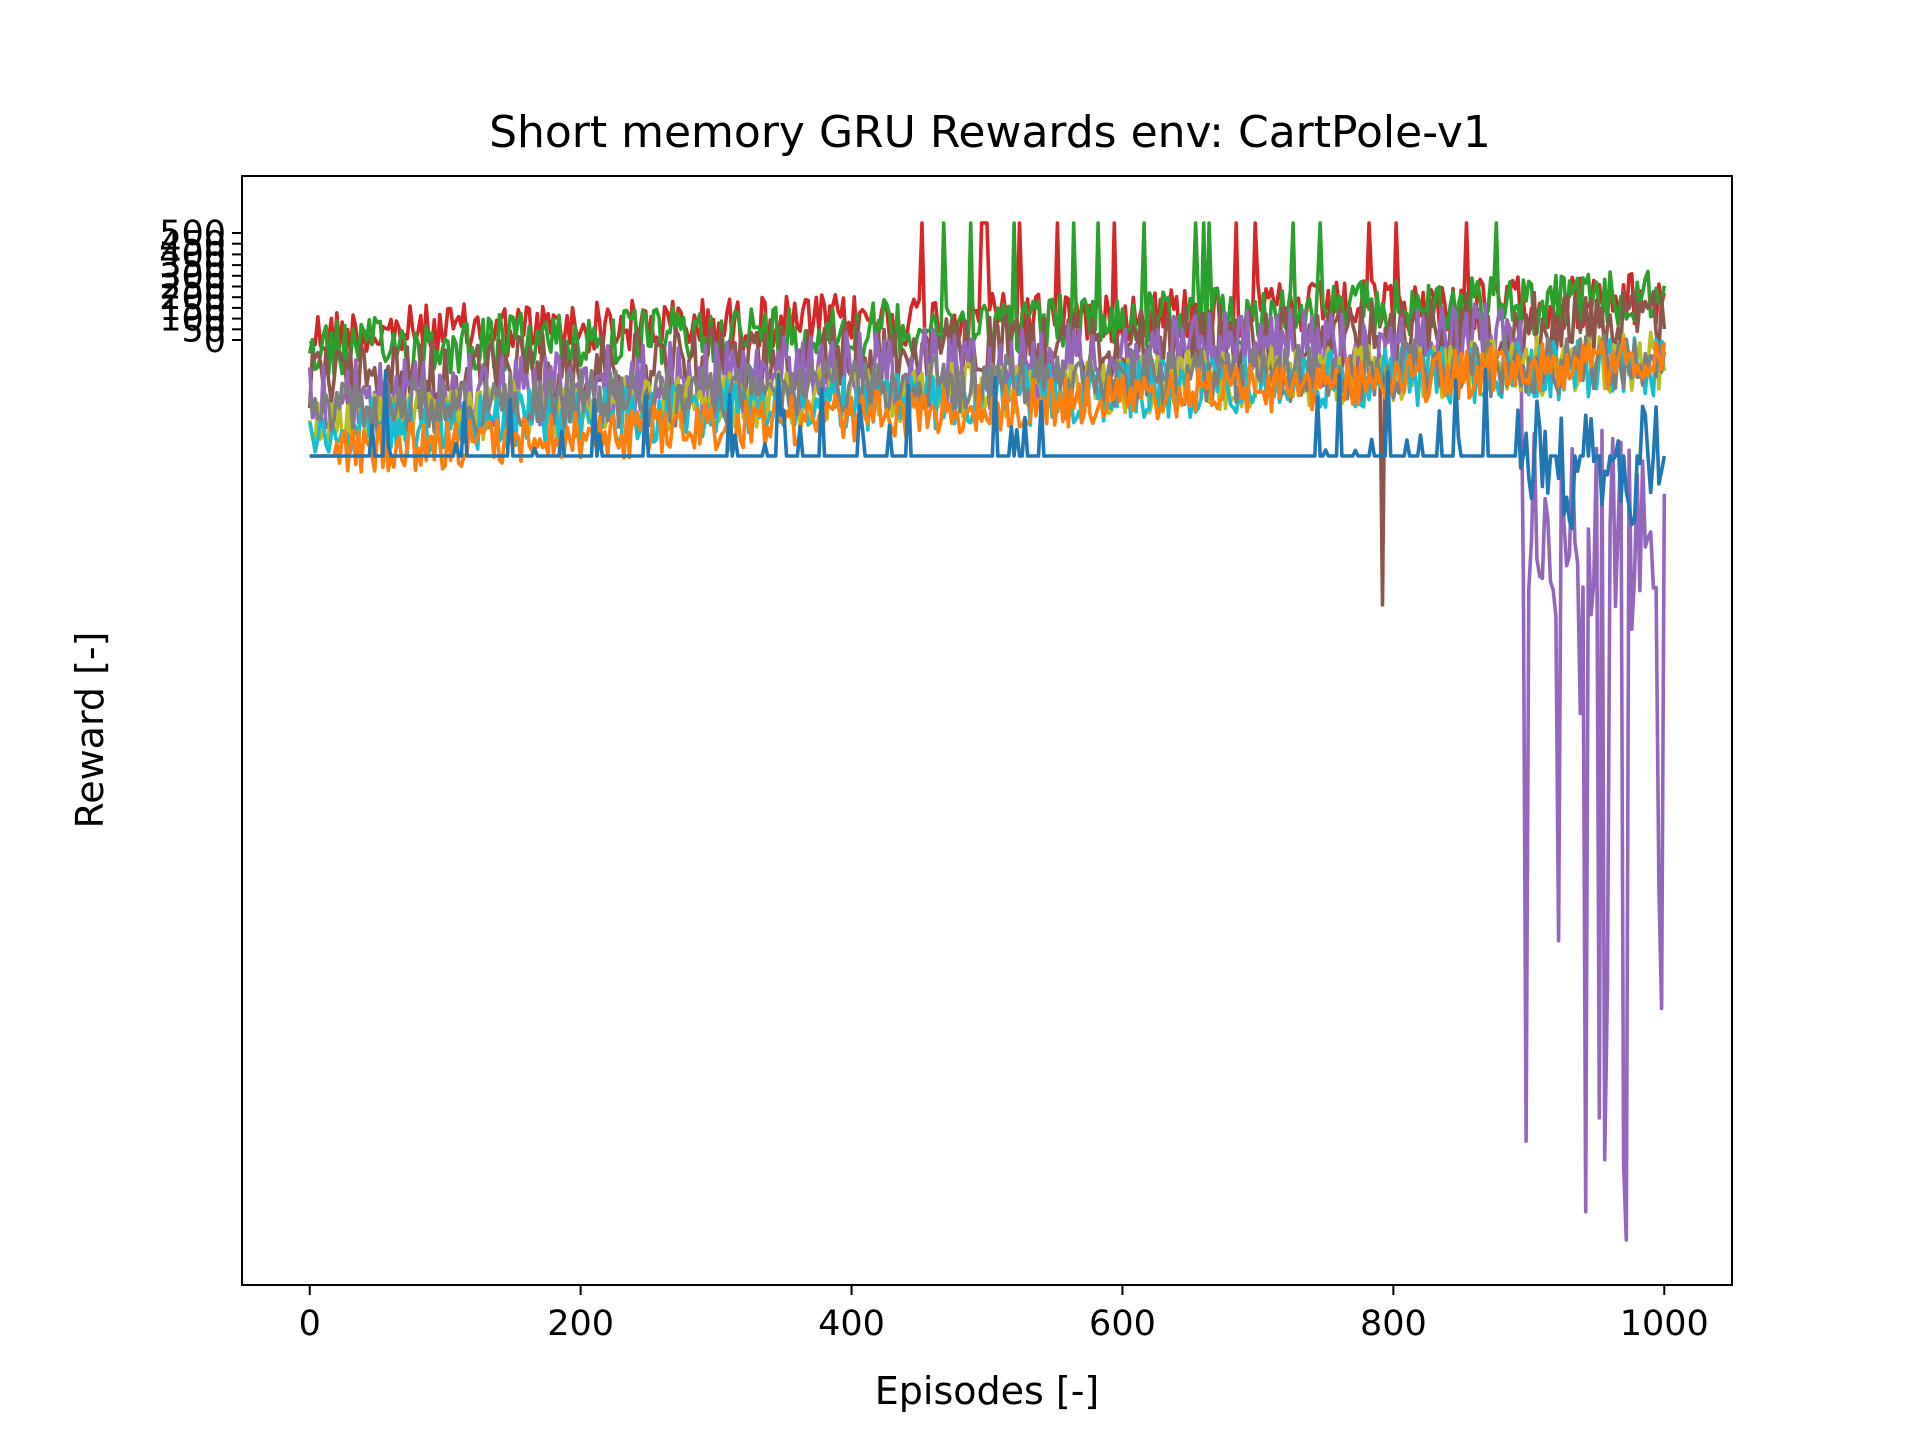 Image resolution: width=1920 pixels, height=1440 pixels. I want to click on y-tick-label: 50, so click(203, 330).